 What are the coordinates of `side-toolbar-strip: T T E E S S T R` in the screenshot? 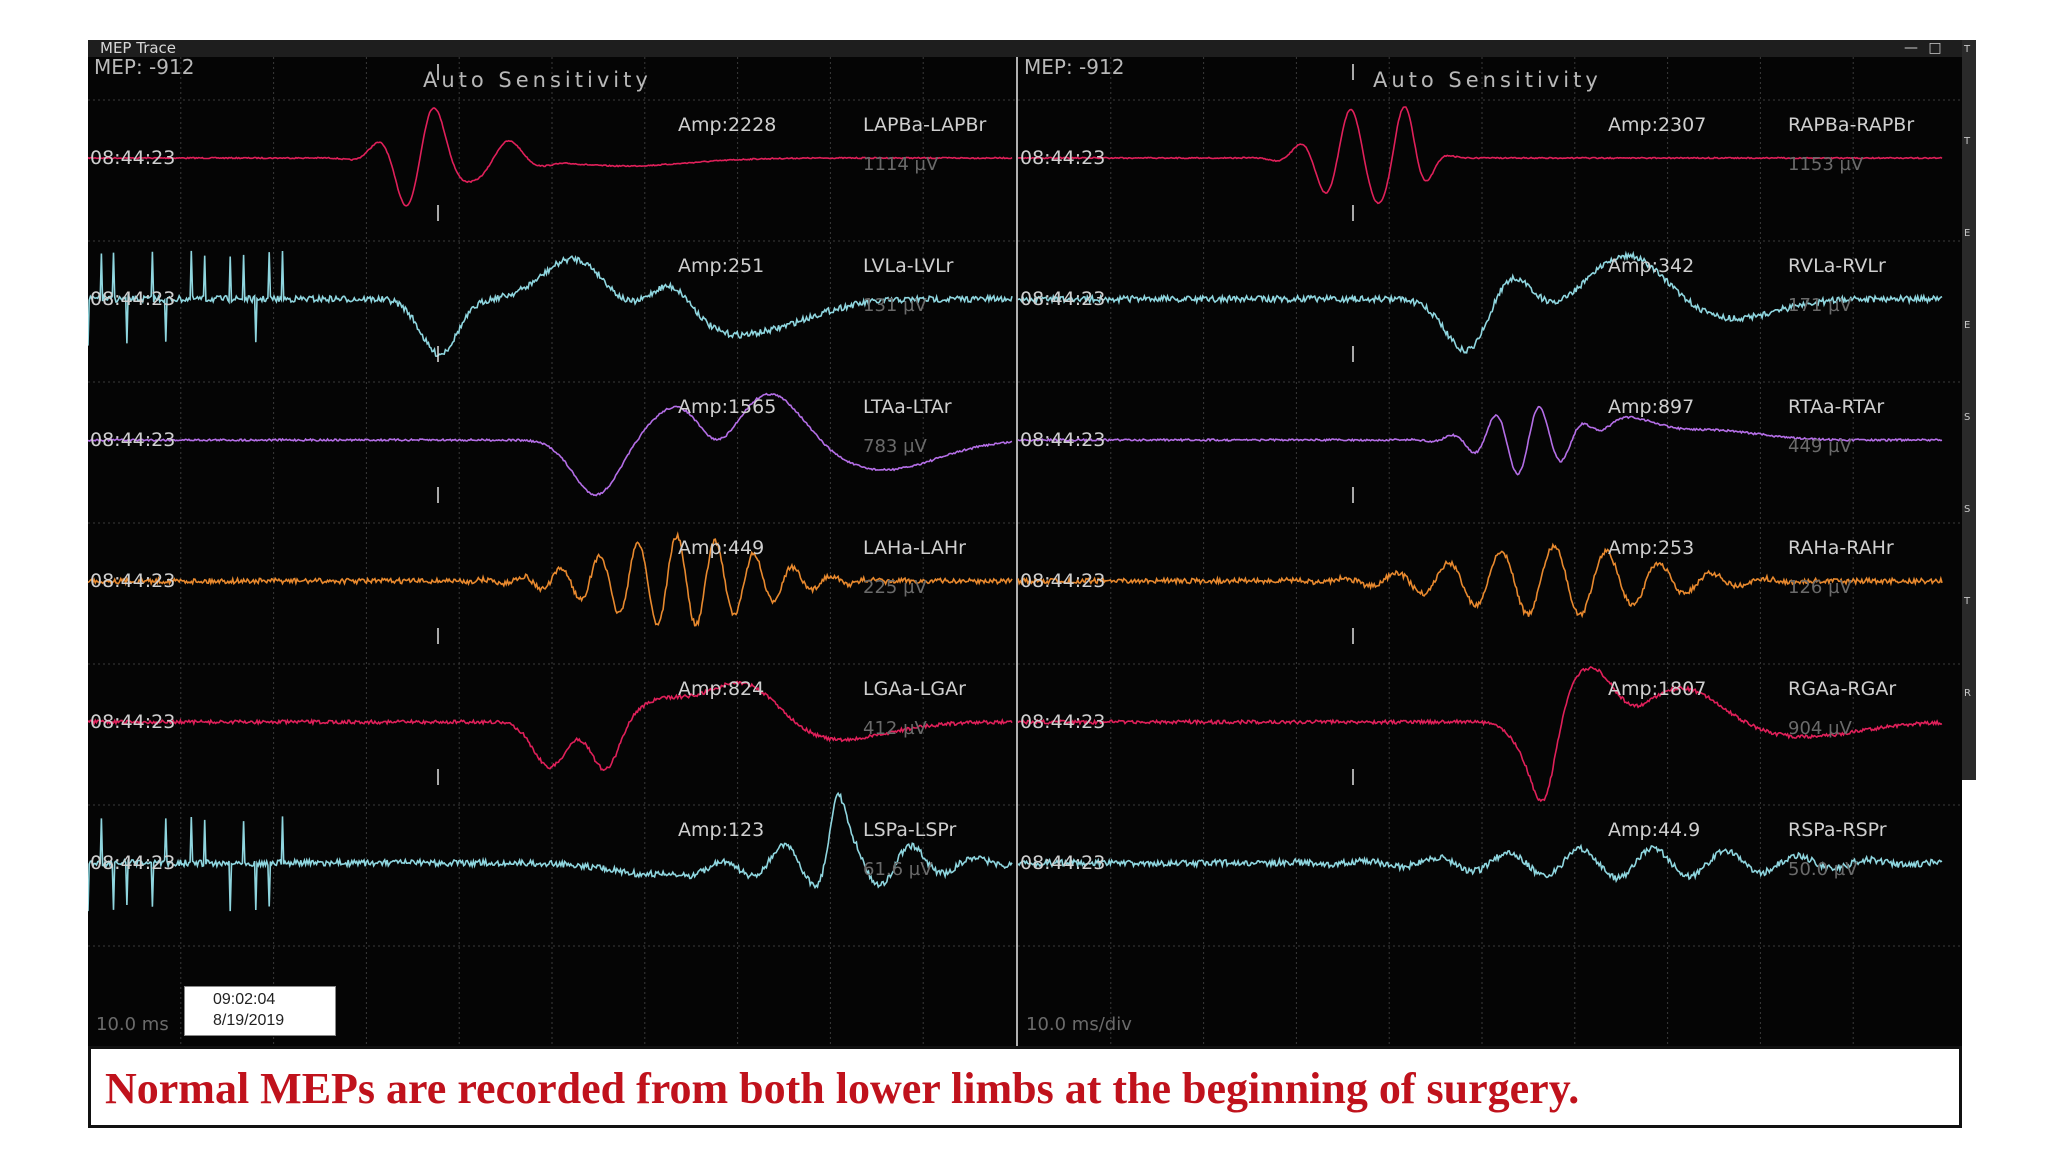 It's located at (1969, 410).